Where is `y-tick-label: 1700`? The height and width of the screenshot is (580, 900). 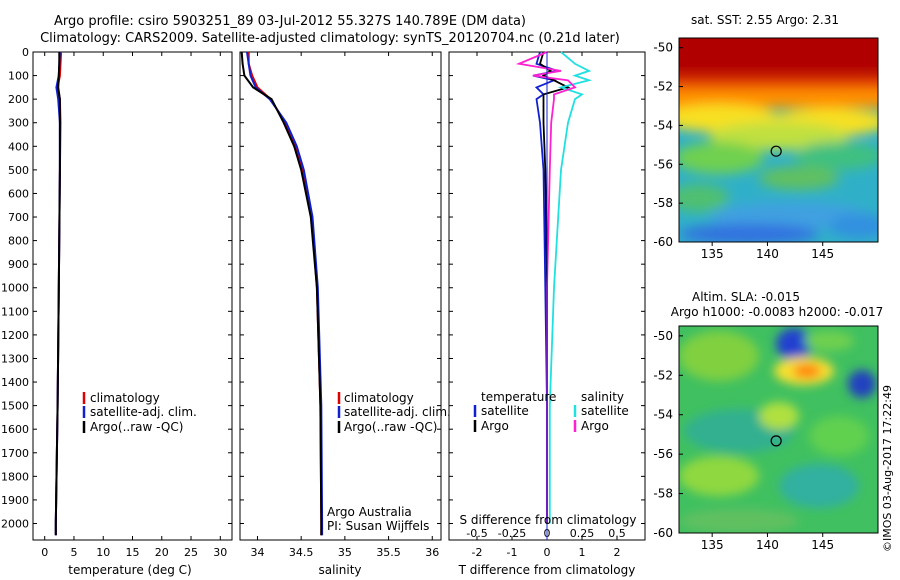
y-tick-label: 1700 is located at coordinates (15, 453).